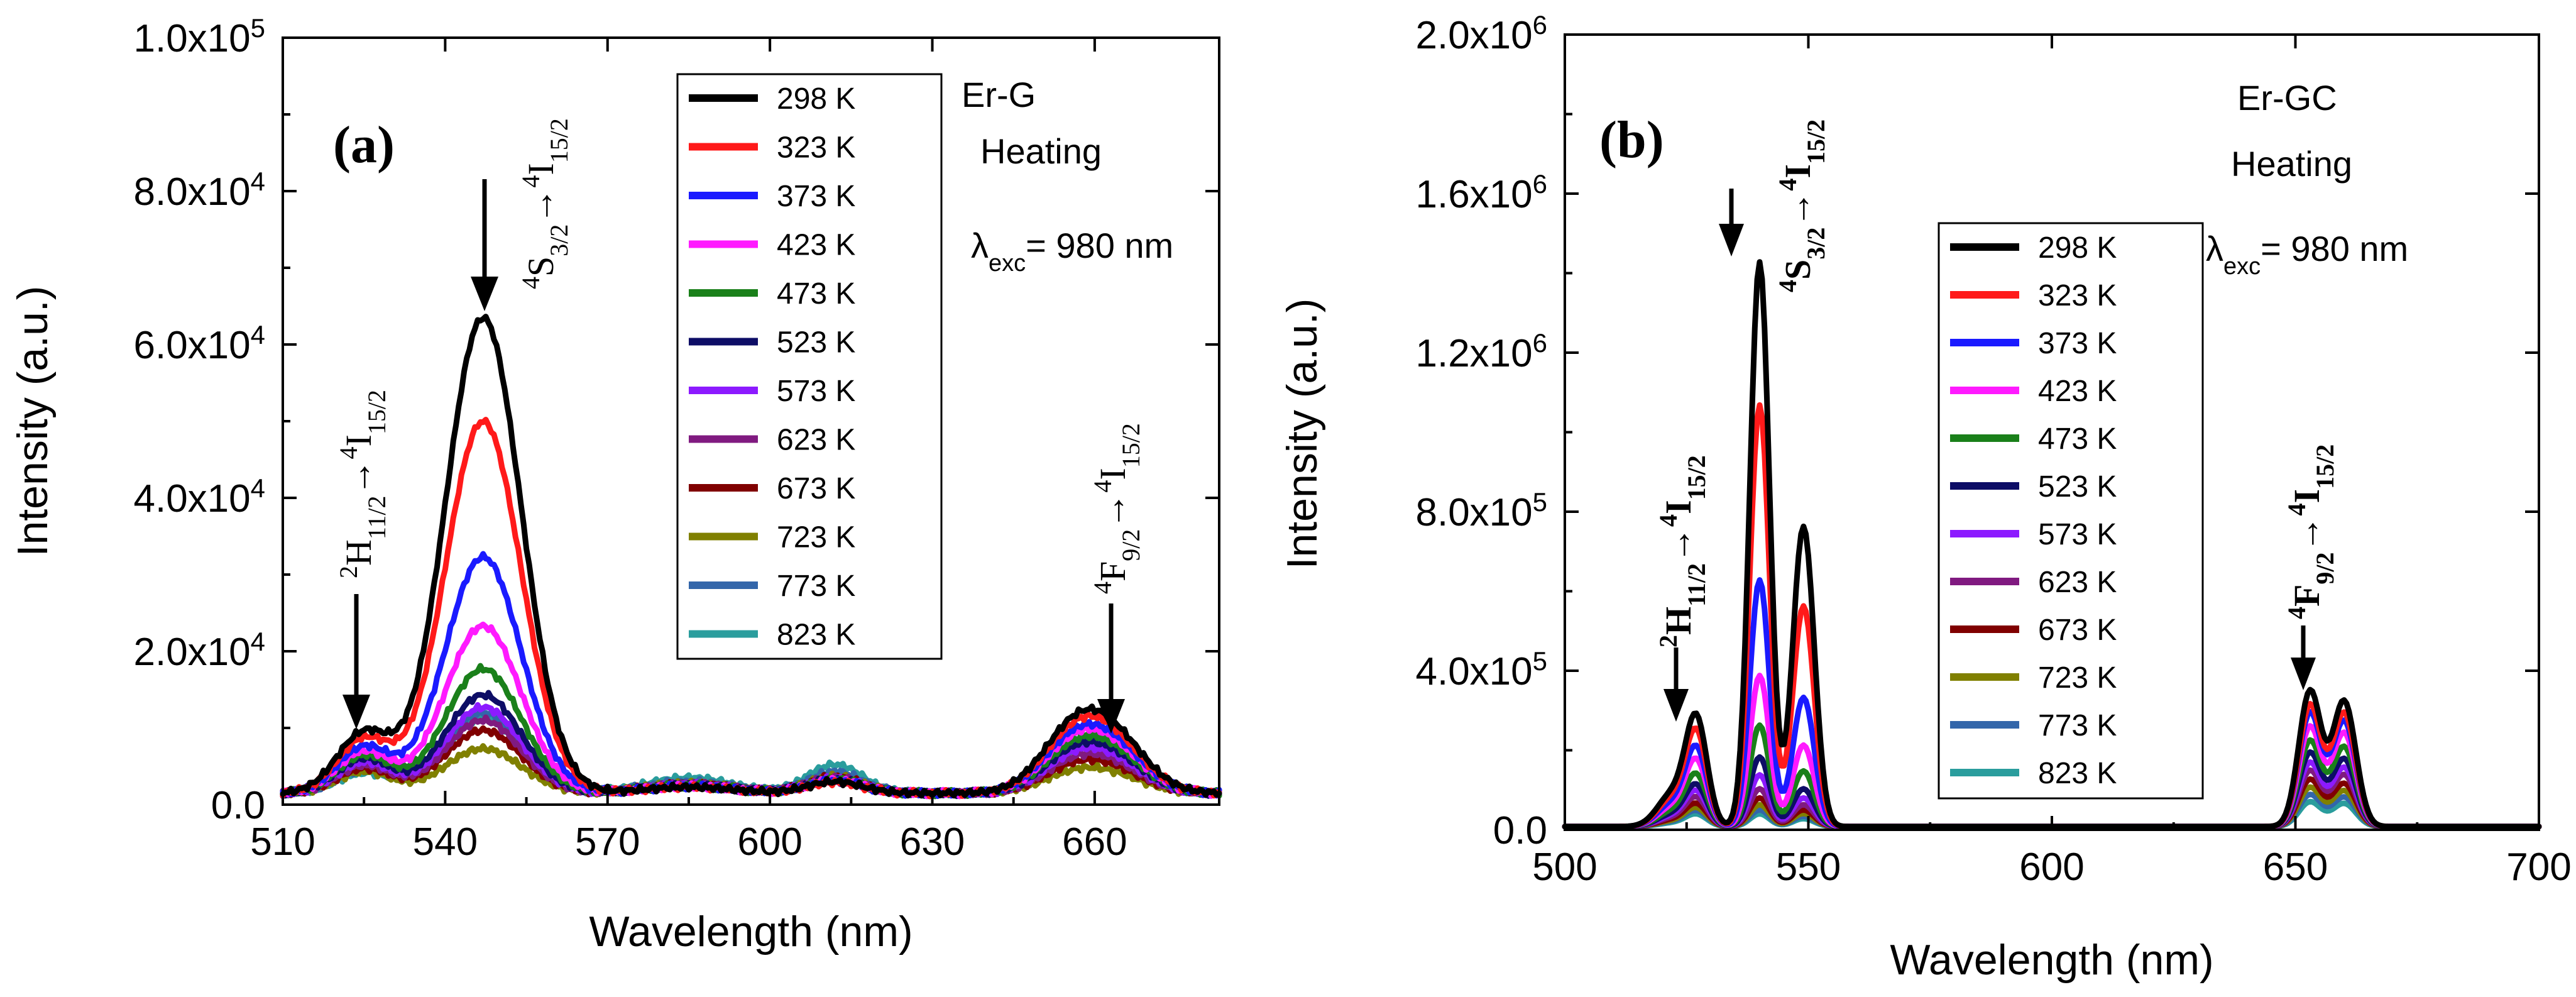 The width and height of the screenshot is (2576, 997). Describe the element at coordinates (2287, 98) in the screenshot. I see `panel-b-sample-name: Er-GC` at that location.